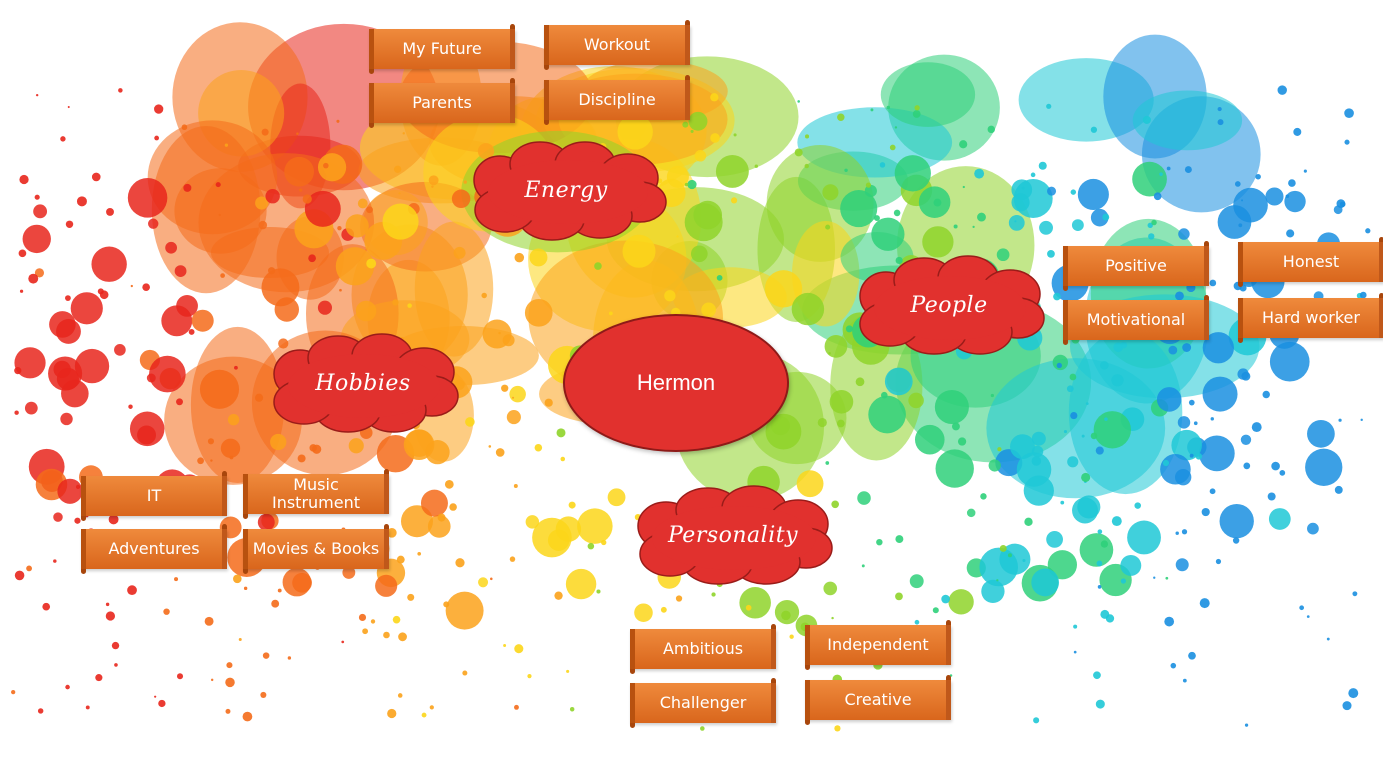 The height and width of the screenshot is (775, 1383). Describe the element at coordinates (878, 645) in the screenshot. I see `item-scroll: Independent` at that location.